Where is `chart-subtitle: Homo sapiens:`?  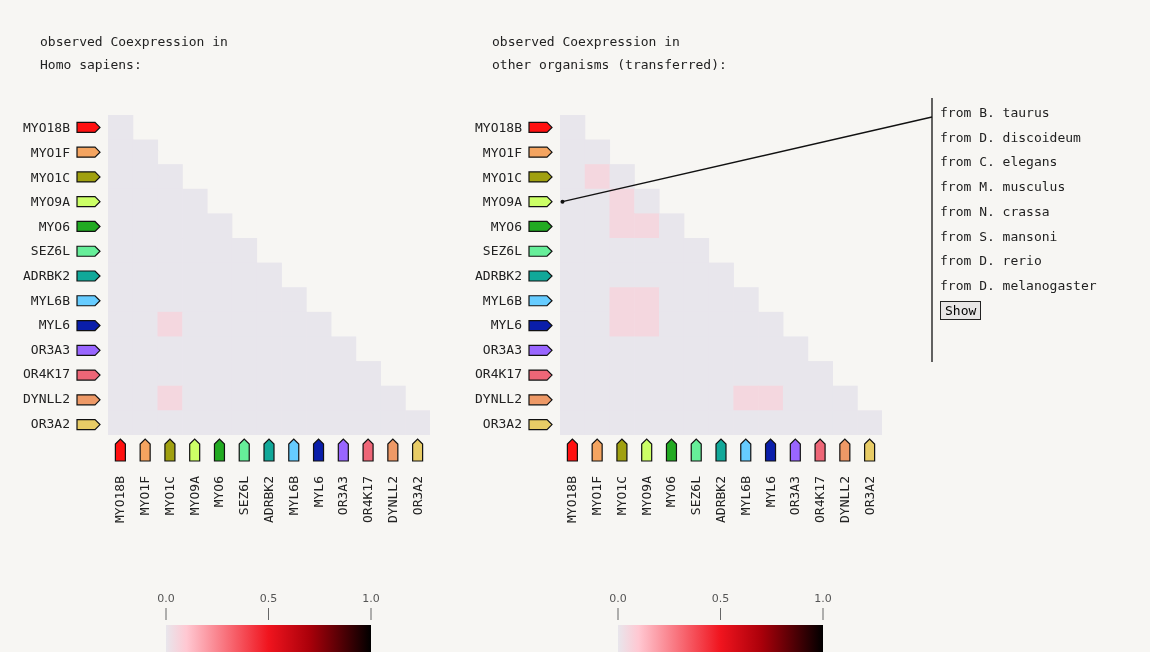 chart-subtitle: Homo sapiens: is located at coordinates (91, 65).